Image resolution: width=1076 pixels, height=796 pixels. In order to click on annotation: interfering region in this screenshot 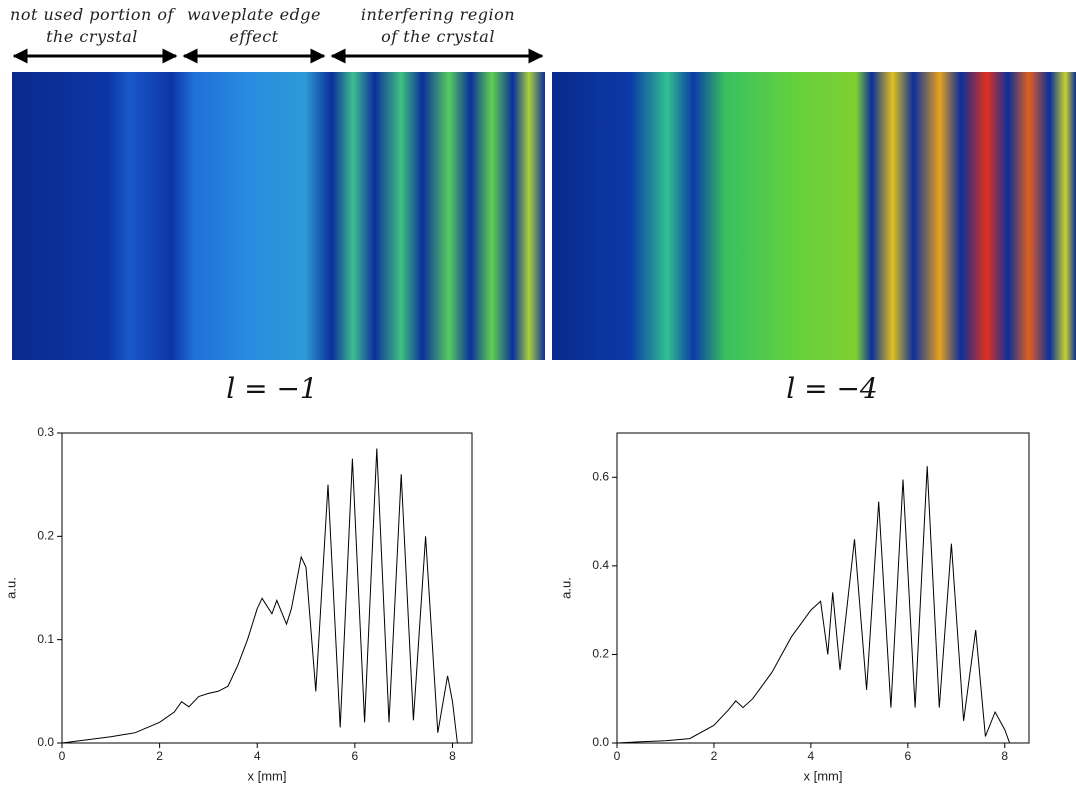, I will do `click(438, 14)`.